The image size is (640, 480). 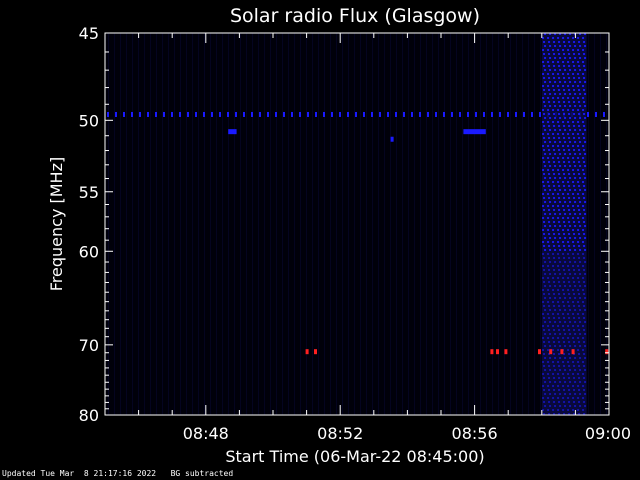 I want to click on burst-dot, so click(x=562, y=352).